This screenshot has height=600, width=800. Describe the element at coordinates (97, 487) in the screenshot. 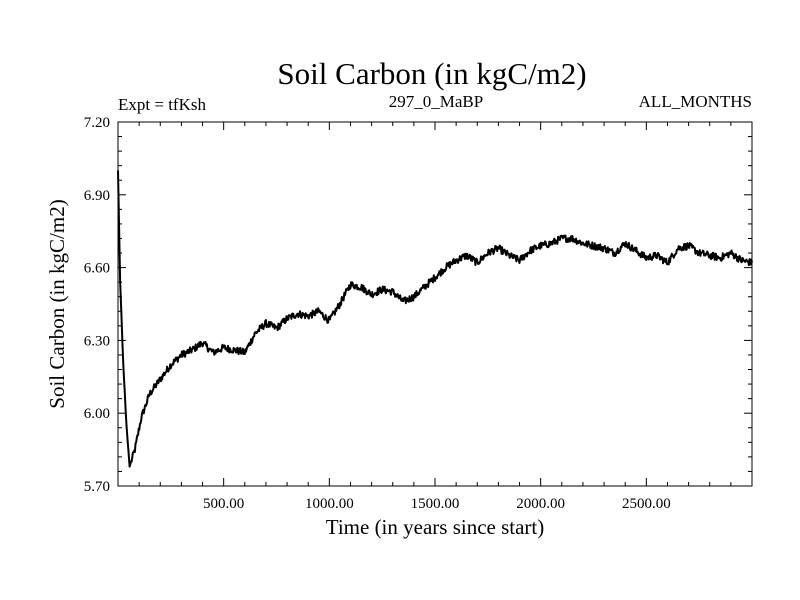

I see `y-tick-label: 5.70` at that location.